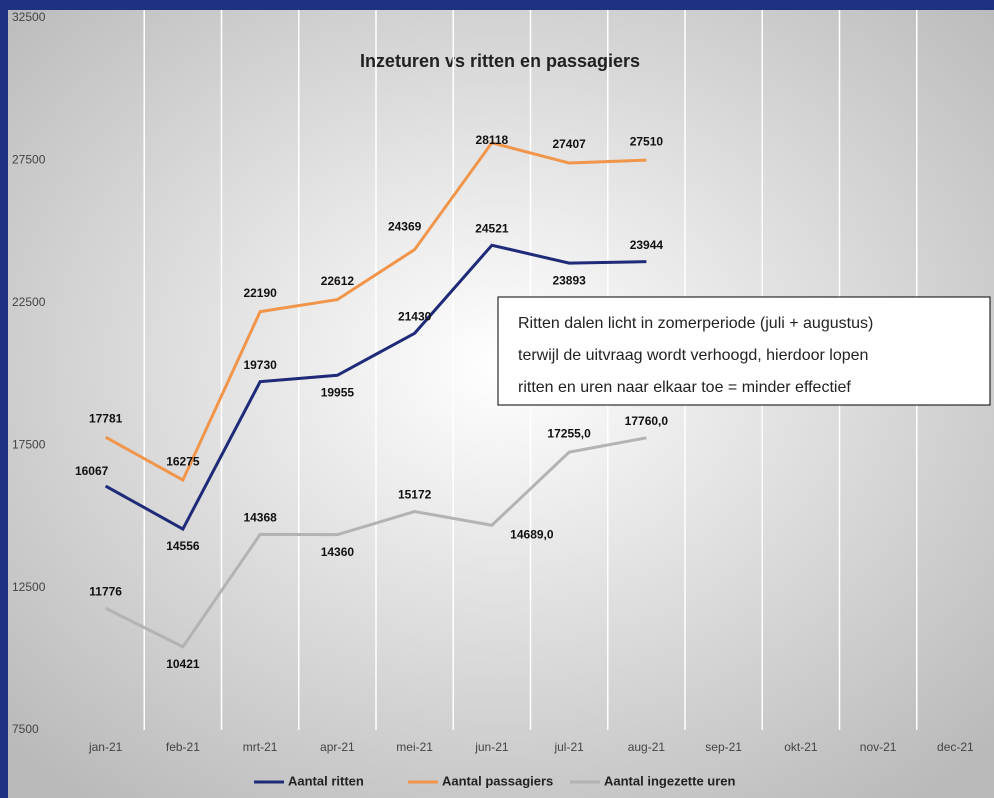 The image size is (994, 798). I want to click on data-label: 24369, so click(405, 227).